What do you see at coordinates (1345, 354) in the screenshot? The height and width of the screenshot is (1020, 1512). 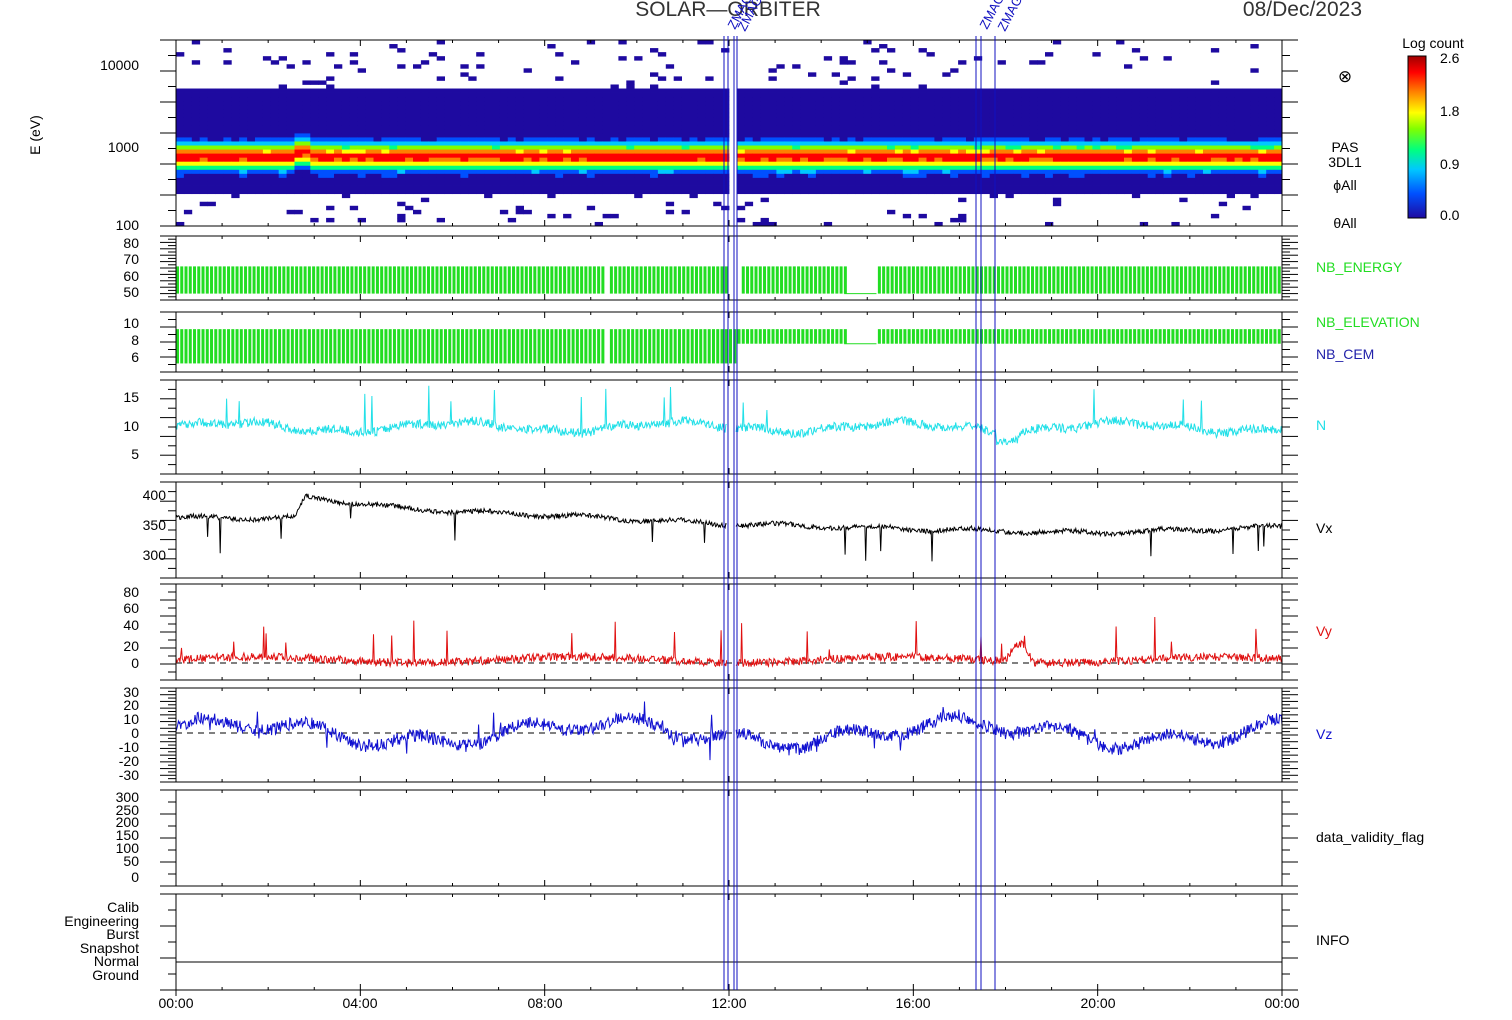 I see `series-label: NB_CEM` at bounding box center [1345, 354].